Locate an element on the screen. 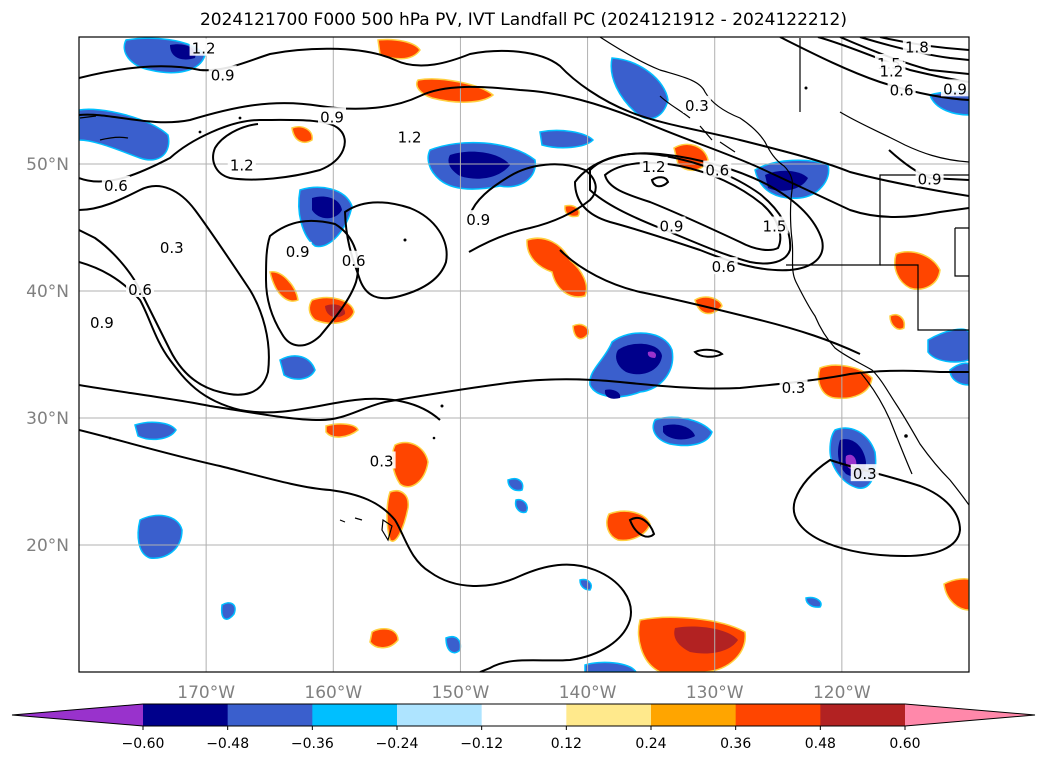  longitude-label: 160°W is located at coordinates (333, 693).